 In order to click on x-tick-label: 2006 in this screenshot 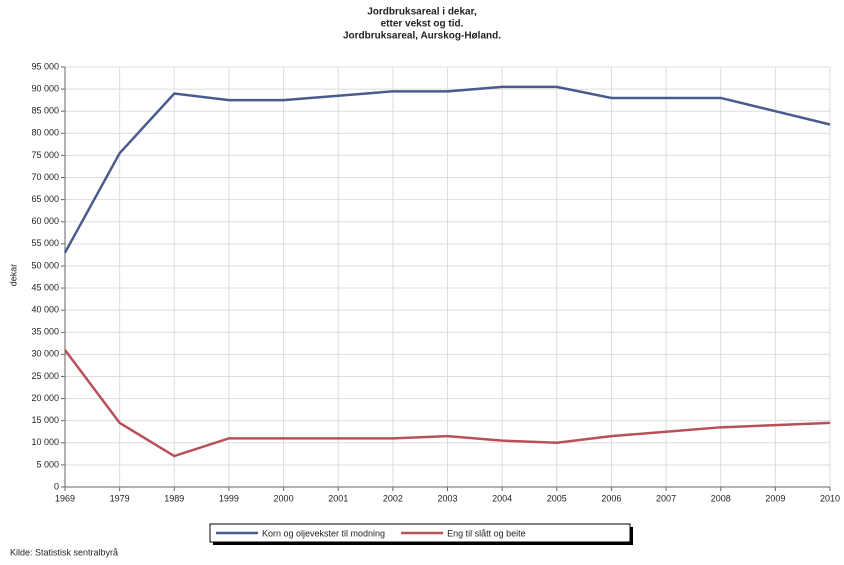, I will do `click(611, 498)`.